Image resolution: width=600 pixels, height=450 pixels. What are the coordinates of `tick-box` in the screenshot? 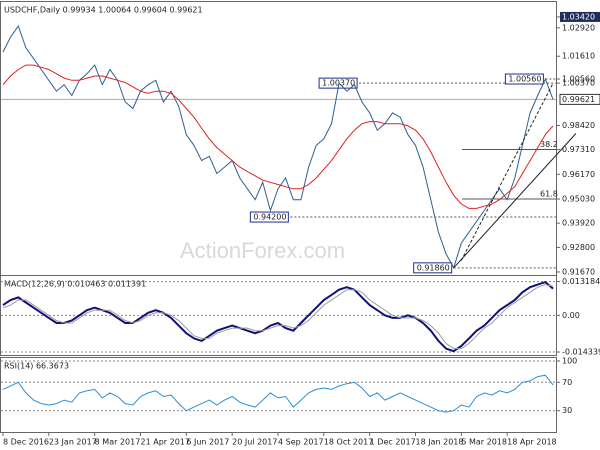 It's located at (580, 16).